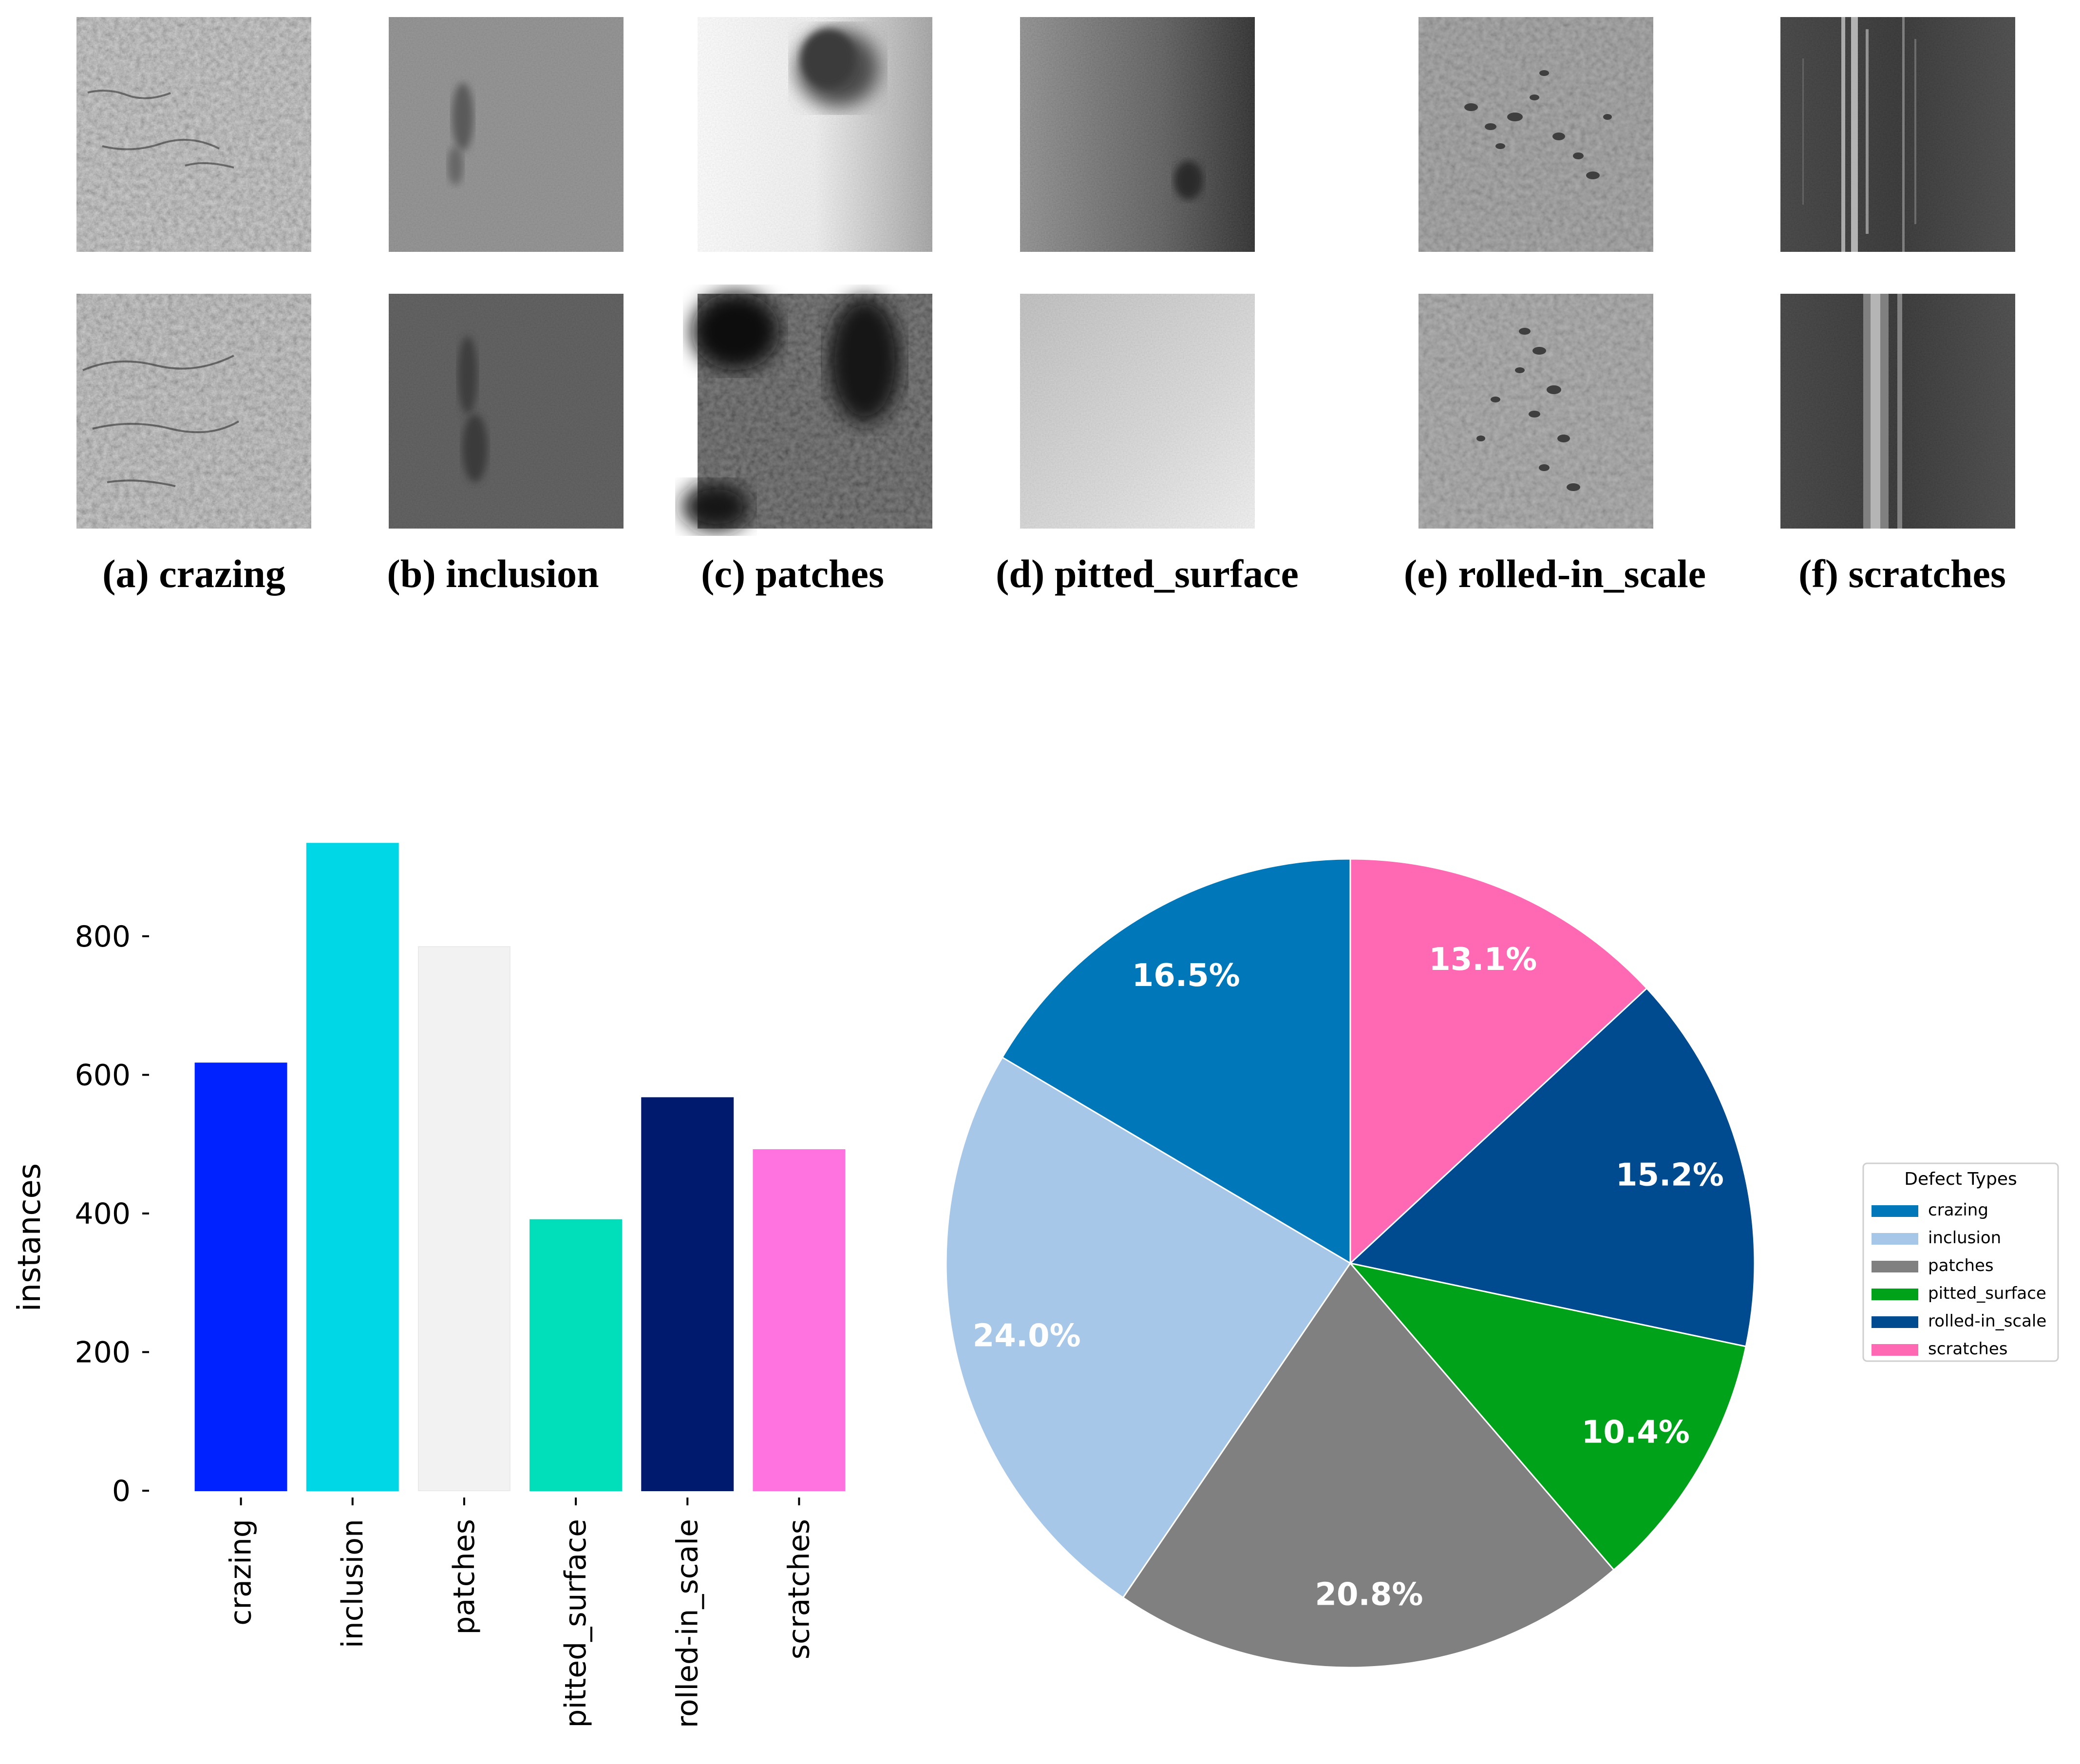 The height and width of the screenshot is (1764, 2080). Describe the element at coordinates (103, 1352) in the screenshot. I see `y-tick-label: 200` at that location.